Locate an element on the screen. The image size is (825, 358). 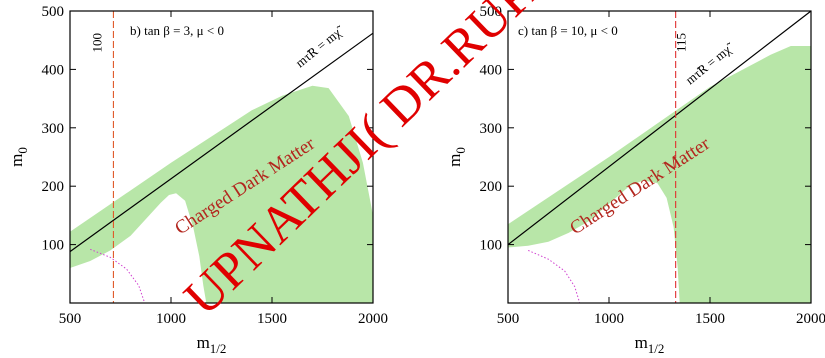
vline-label: 100 is located at coordinates (96, 43).